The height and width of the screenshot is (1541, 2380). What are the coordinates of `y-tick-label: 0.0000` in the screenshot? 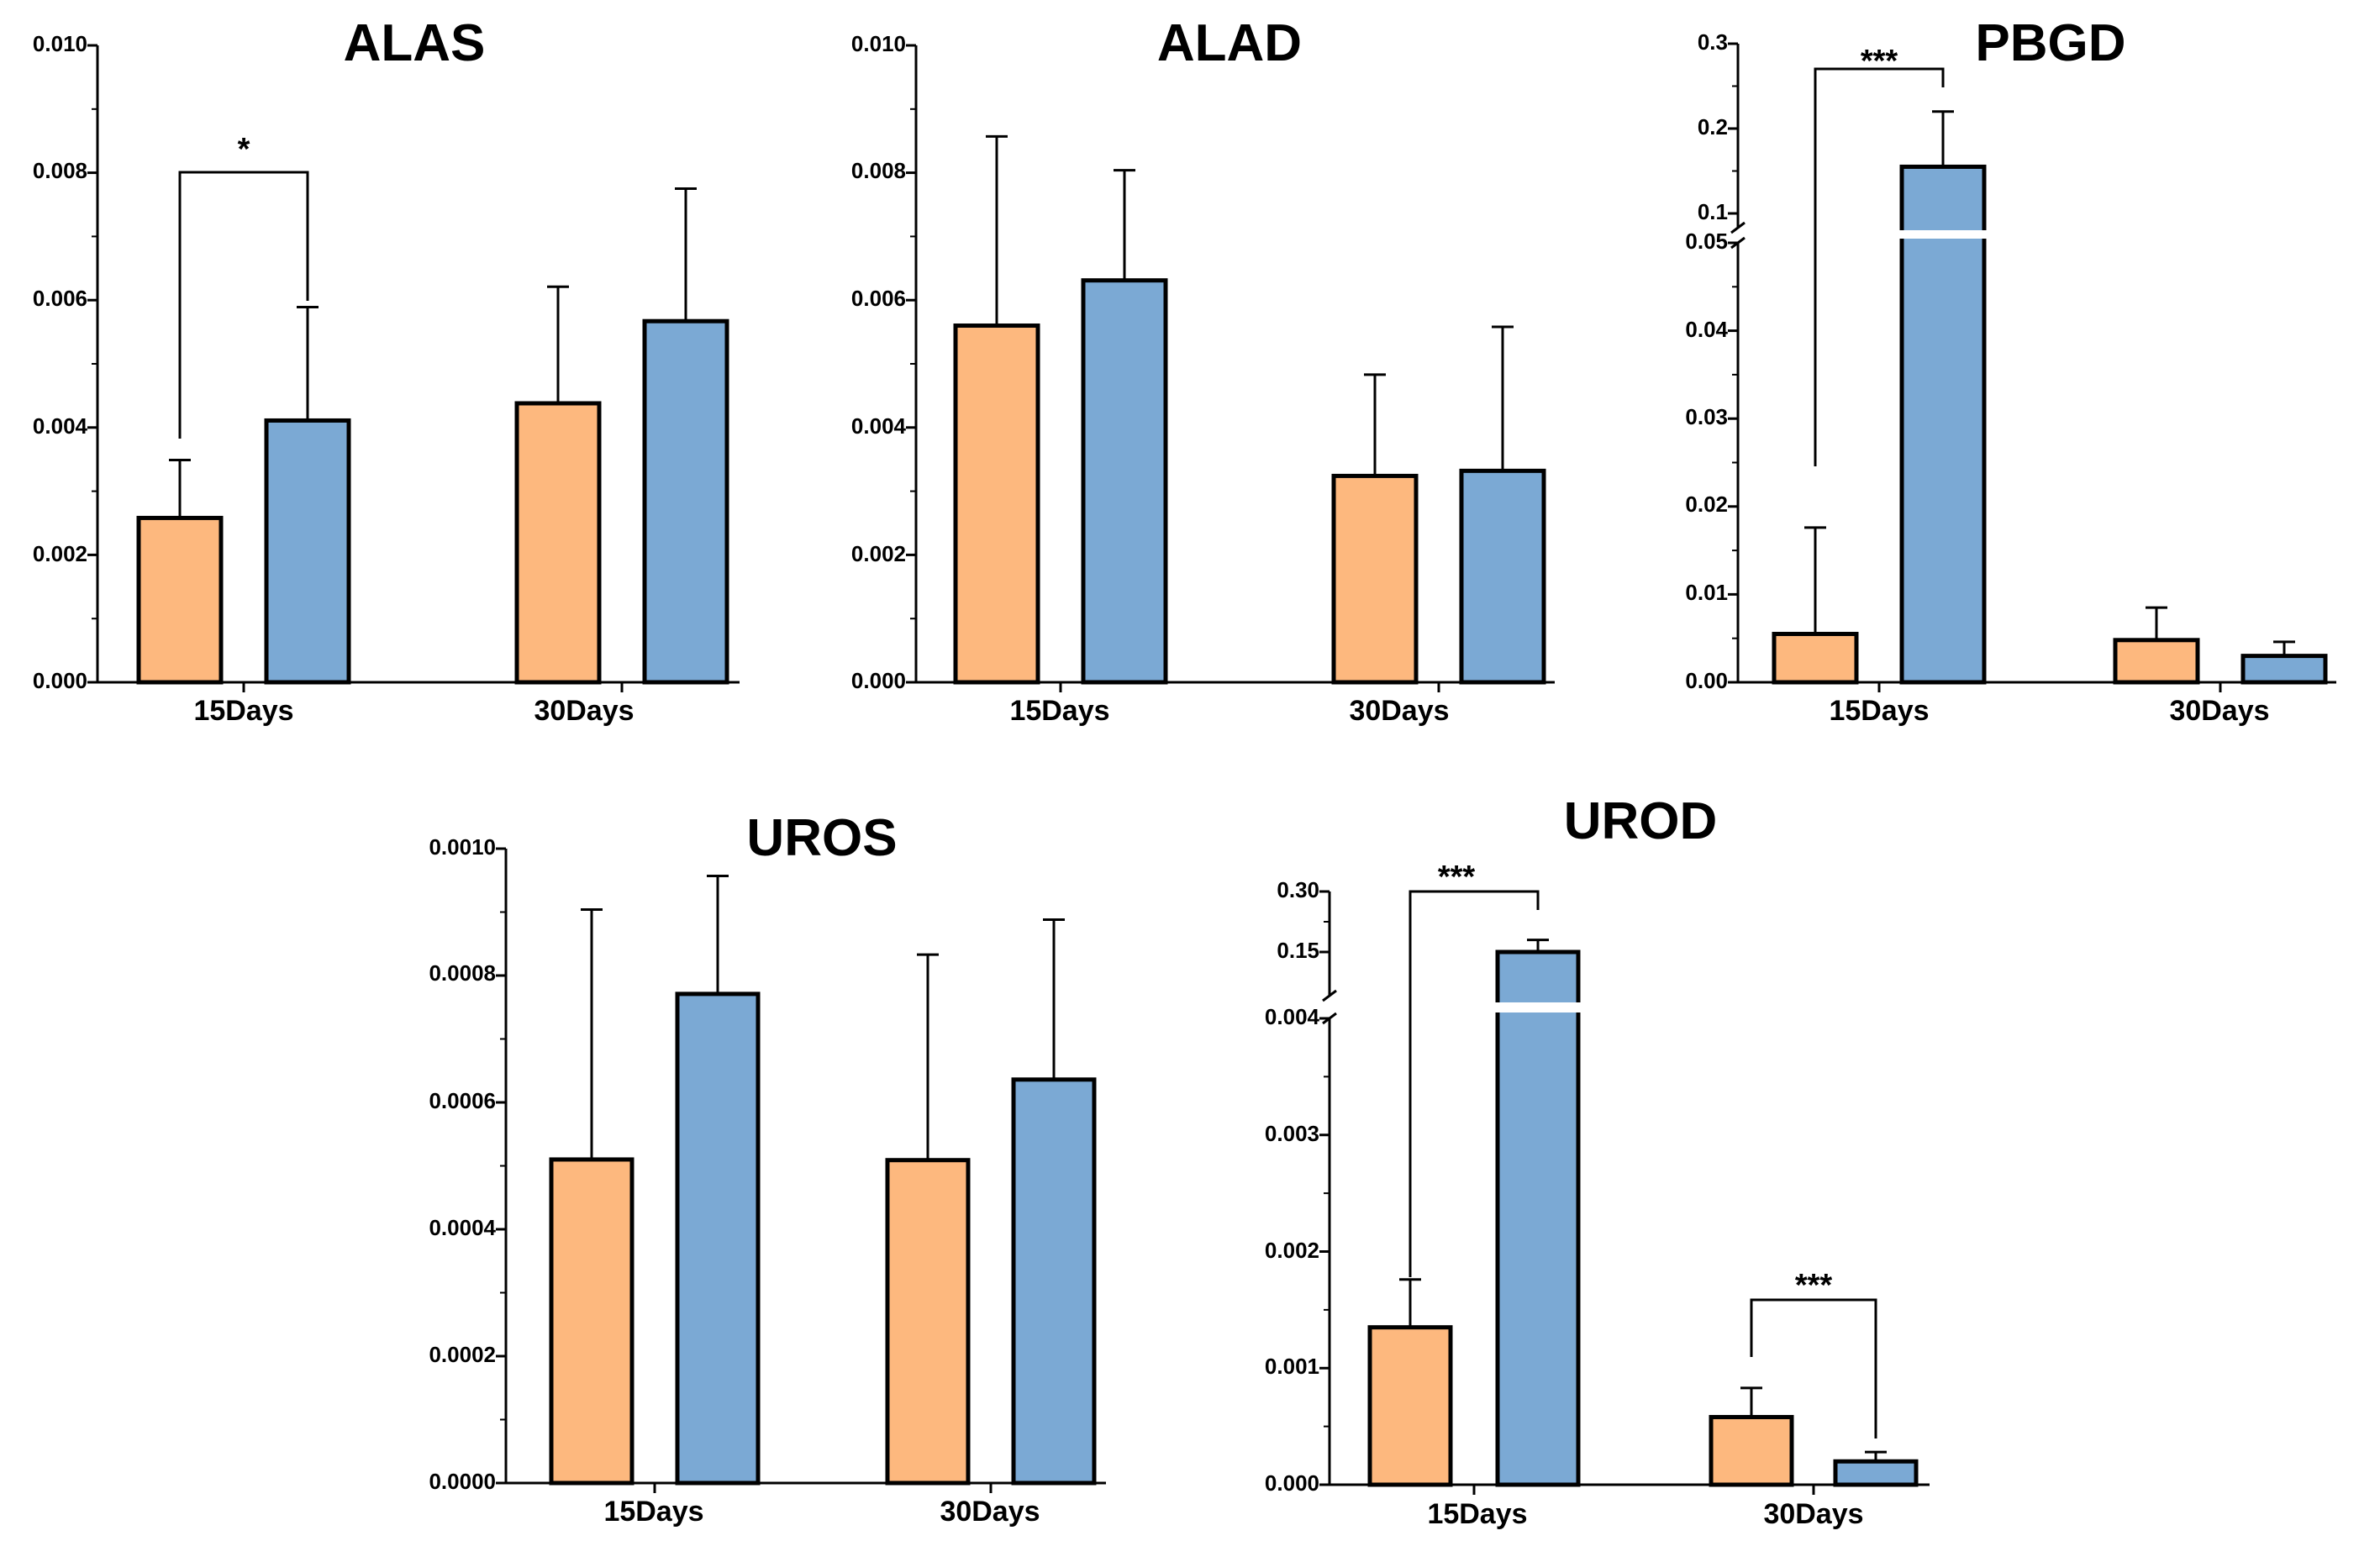 It's located at (462, 1481).